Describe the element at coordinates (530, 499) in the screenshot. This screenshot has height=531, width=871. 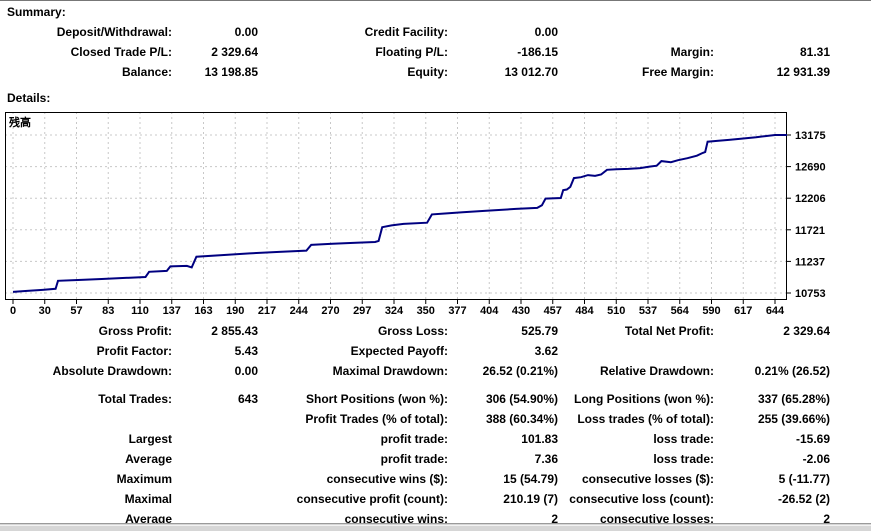
I see `stat-value: 210.19 (7)` at that location.